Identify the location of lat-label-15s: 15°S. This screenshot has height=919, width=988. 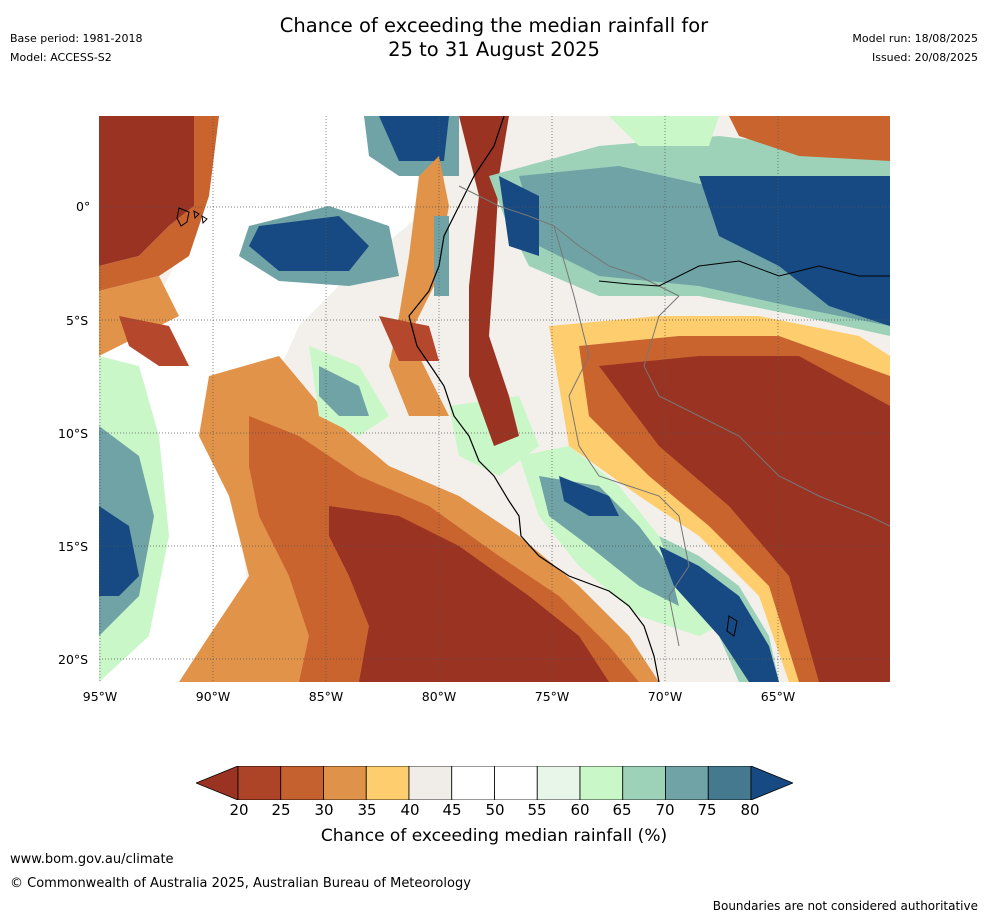
(73, 546).